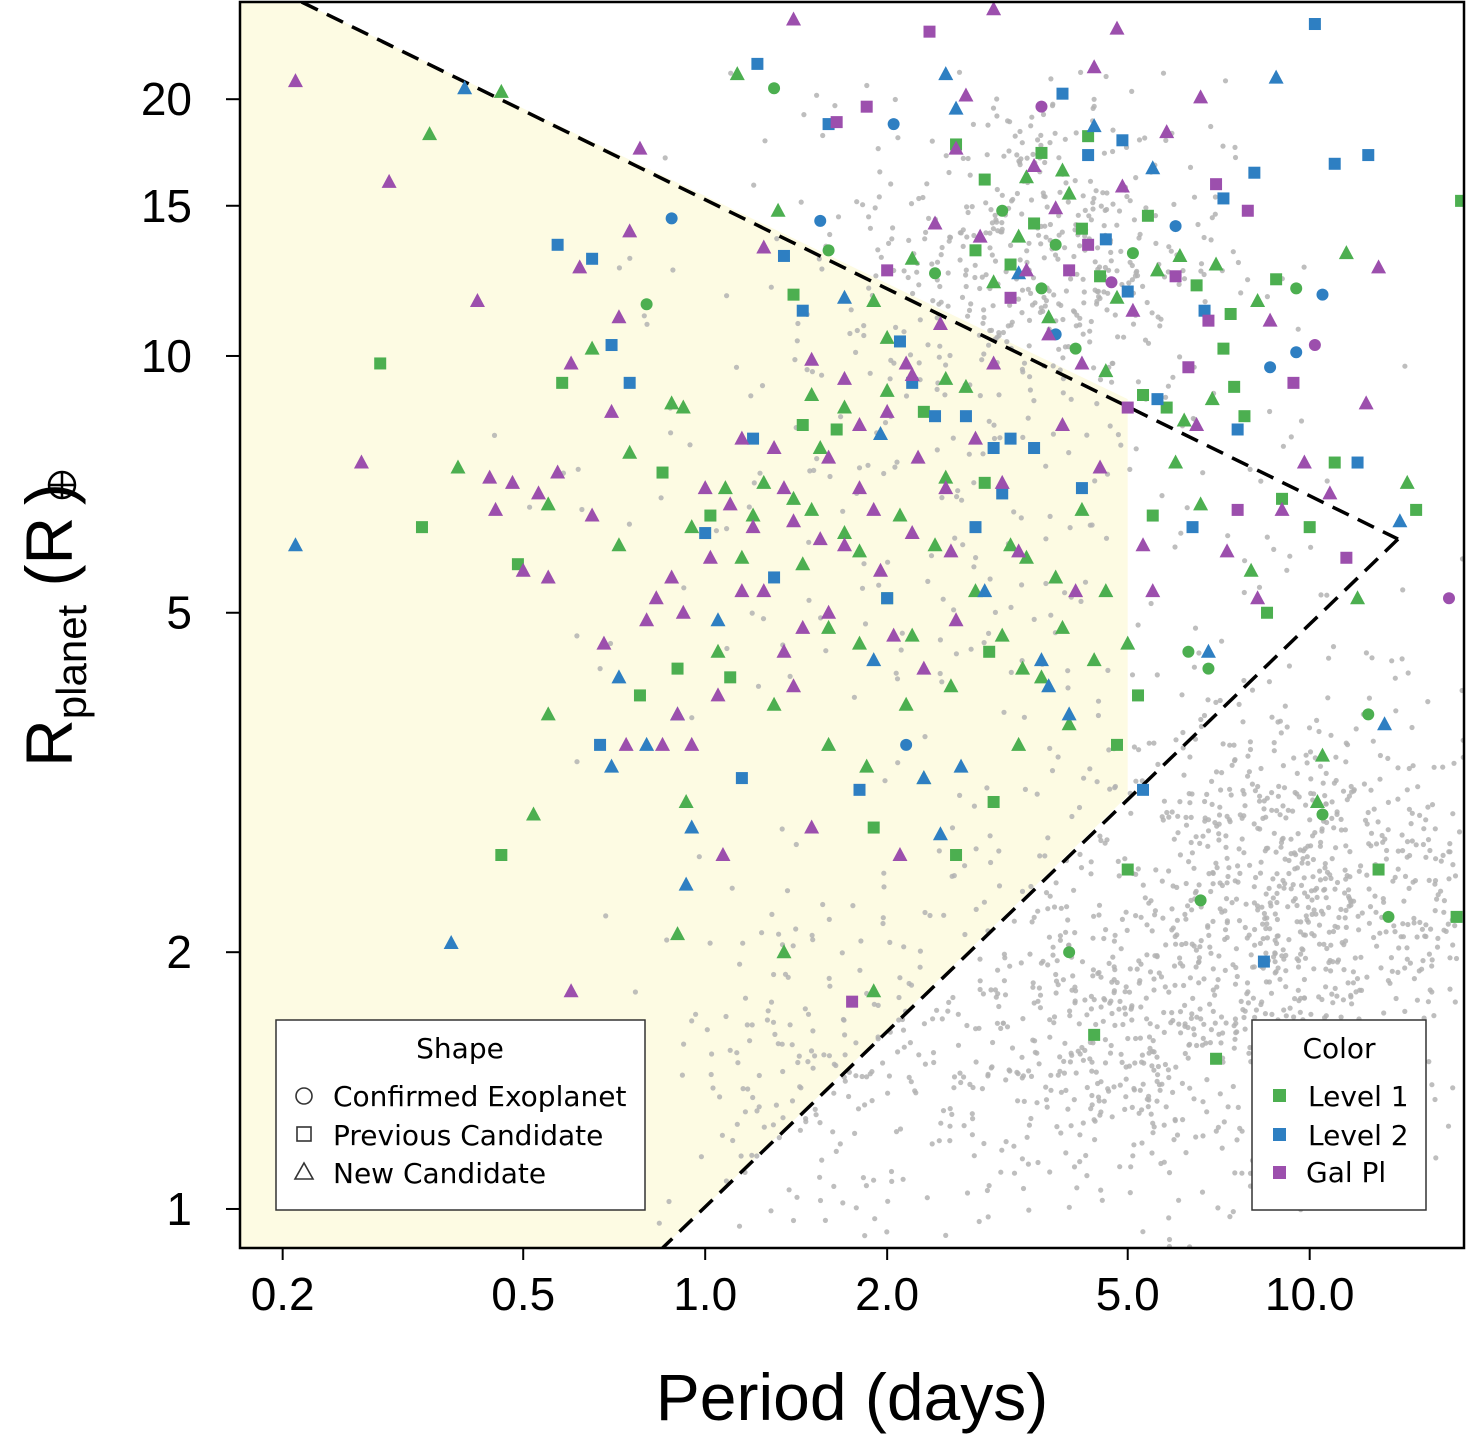 The image size is (1466, 1438). Describe the element at coordinates (887, 270) in the screenshot. I see `gal-pl-previous-point` at that location.